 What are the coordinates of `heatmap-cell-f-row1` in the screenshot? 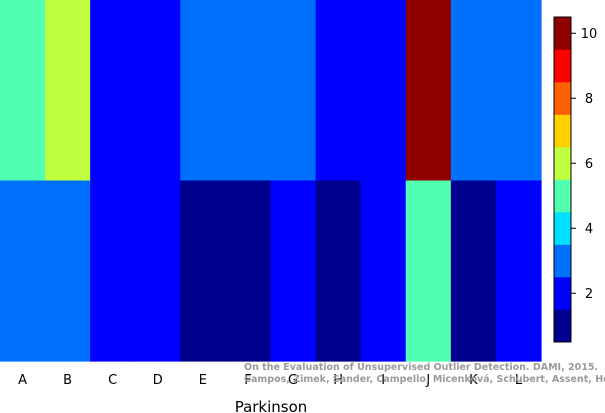 It's located at (248, 91).